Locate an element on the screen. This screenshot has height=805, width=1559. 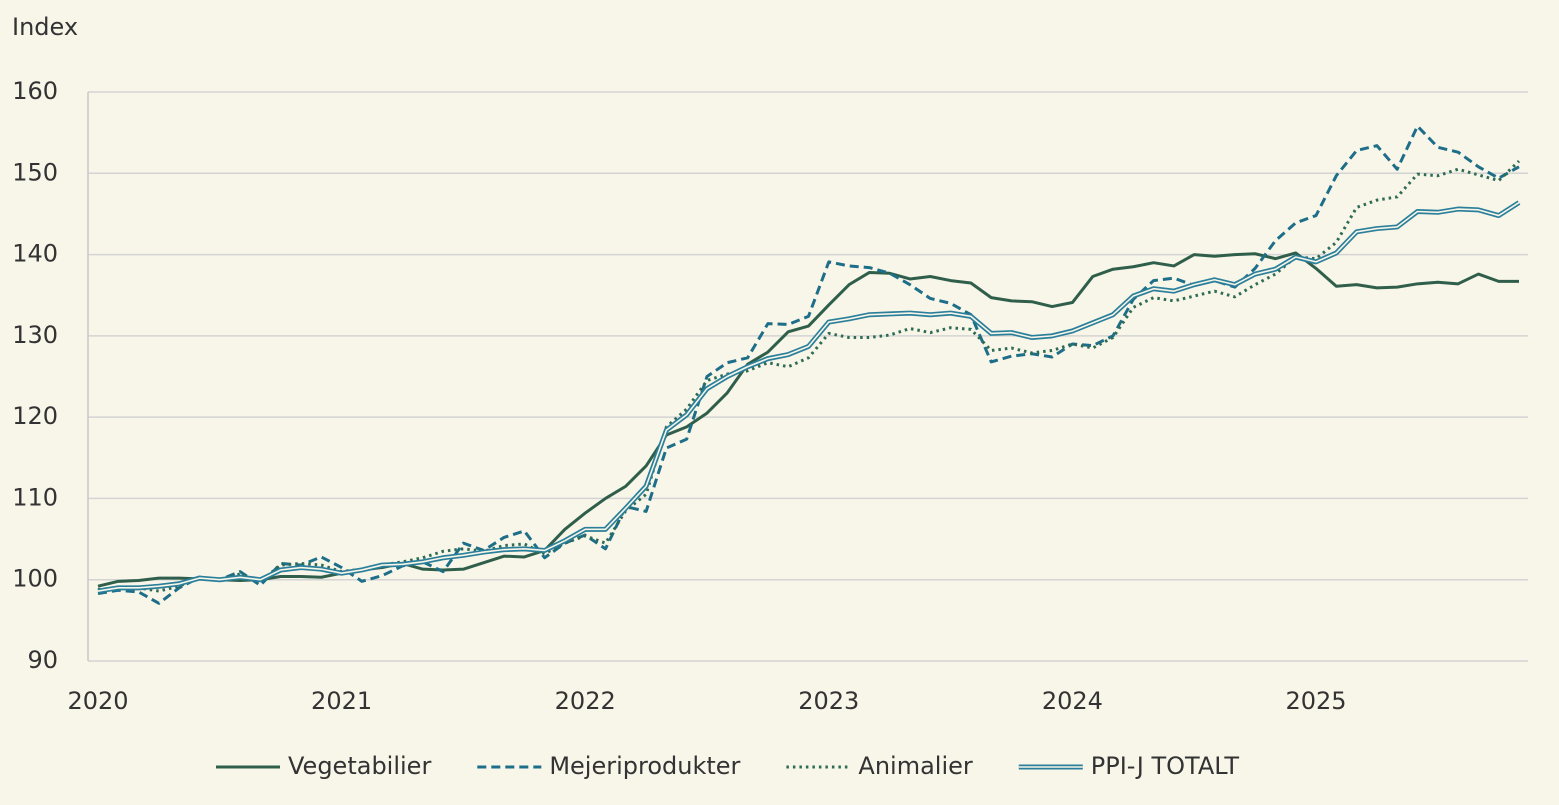
legend-label: Animalier is located at coordinates (915, 766).